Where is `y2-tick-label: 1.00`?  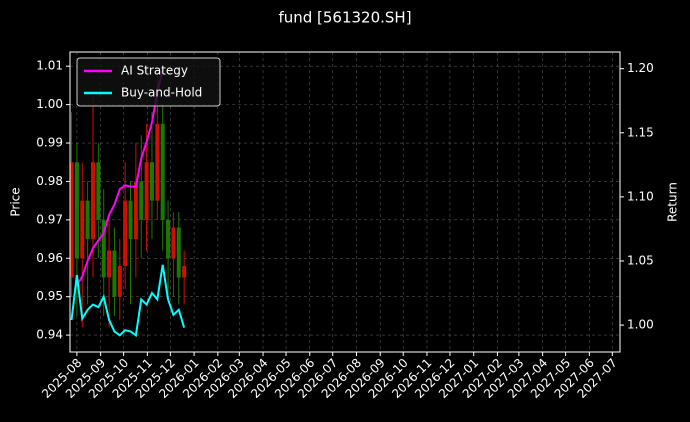
y2-tick-label: 1.00 is located at coordinates (640, 325).